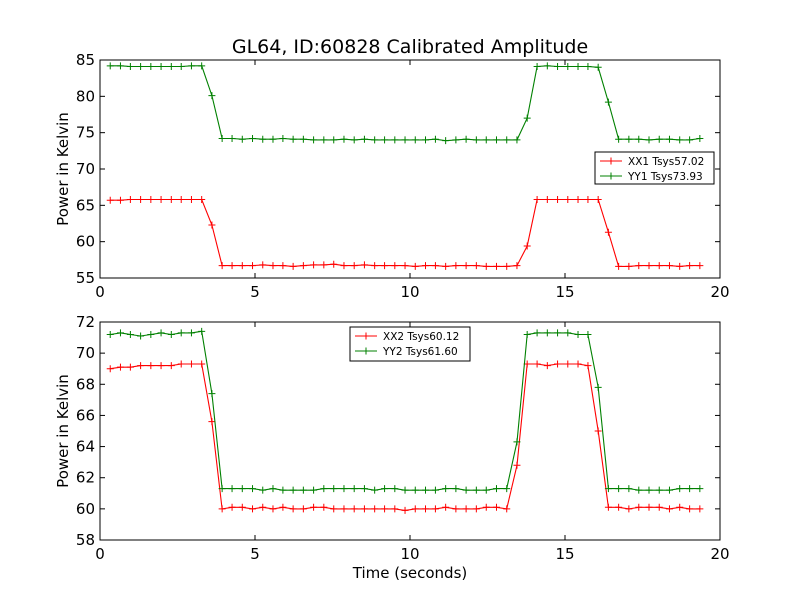  Describe the element at coordinates (100, 554) in the screenshot. I see `x-tick-label: 0` at that location.